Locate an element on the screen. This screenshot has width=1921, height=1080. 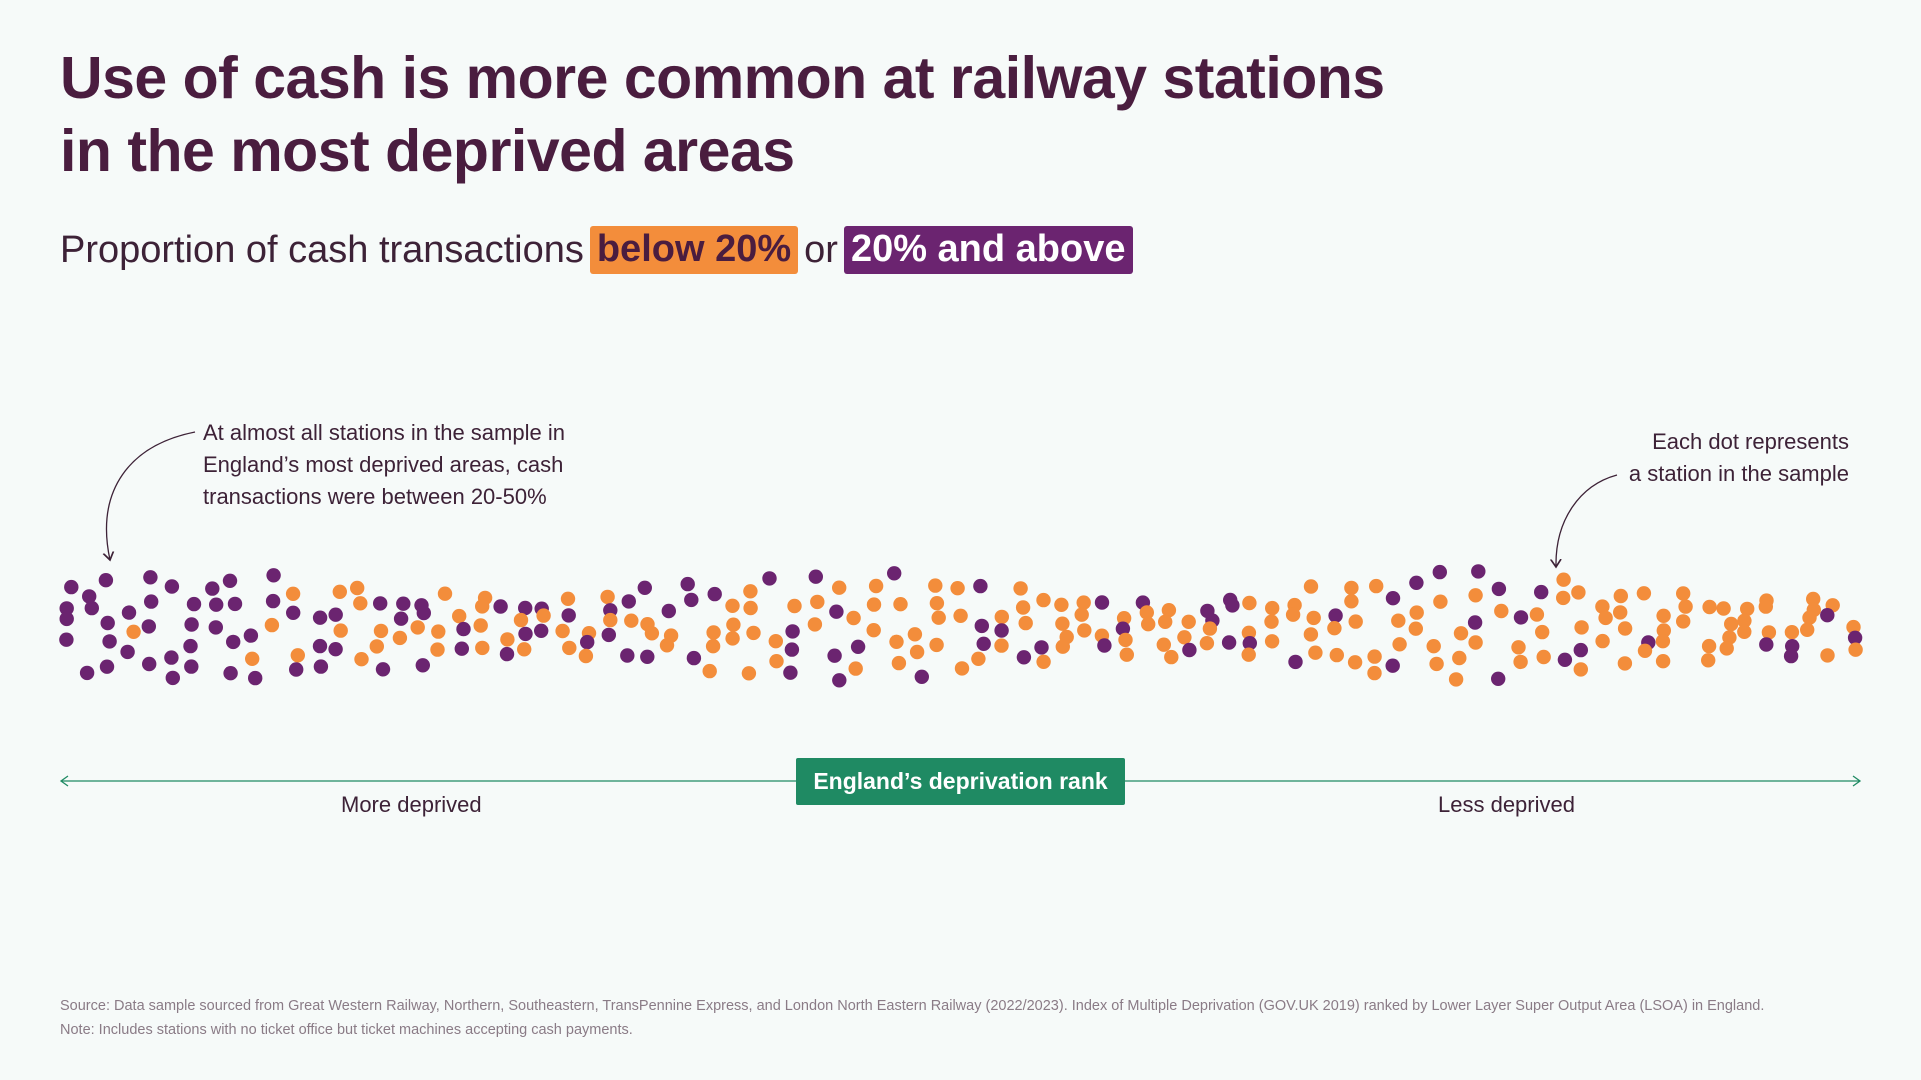
axis-label: England’s deprivation rank is located at coordinates (960, 781).